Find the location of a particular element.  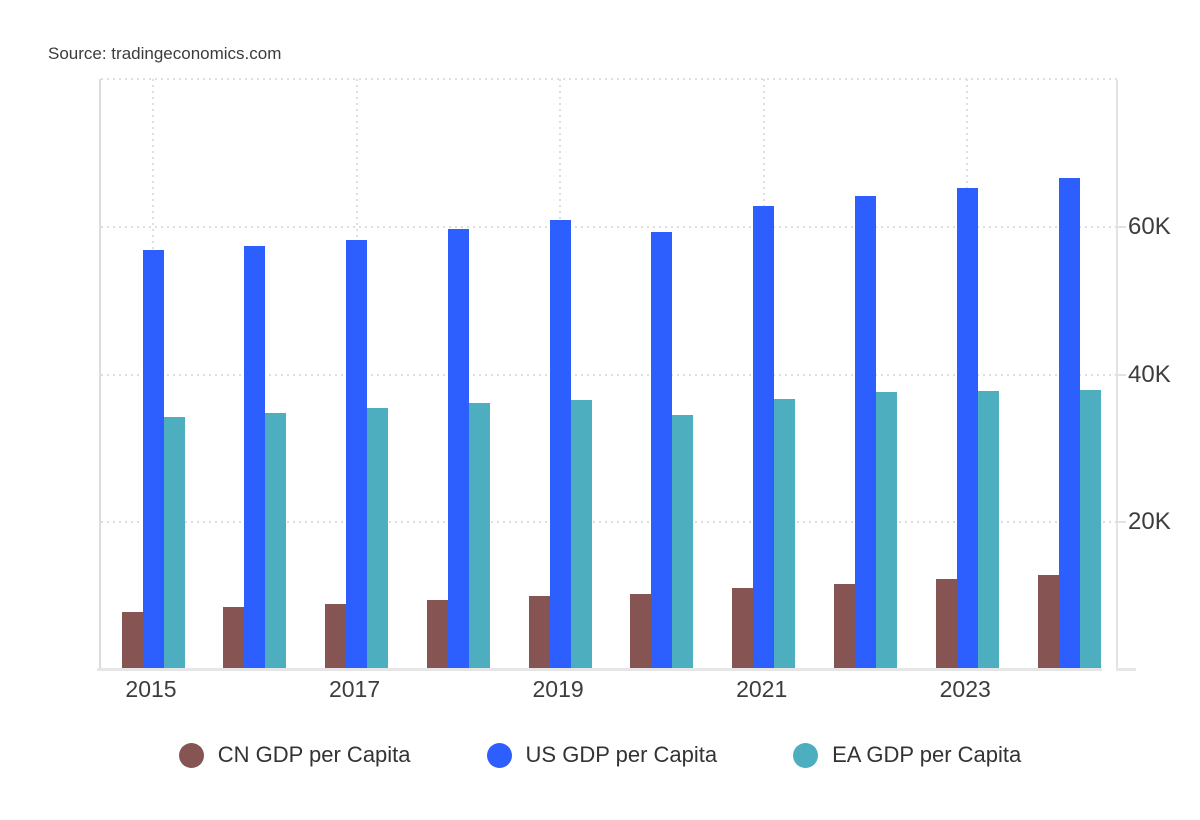

bar-ea-2019 is located at coordinates (581, 534).